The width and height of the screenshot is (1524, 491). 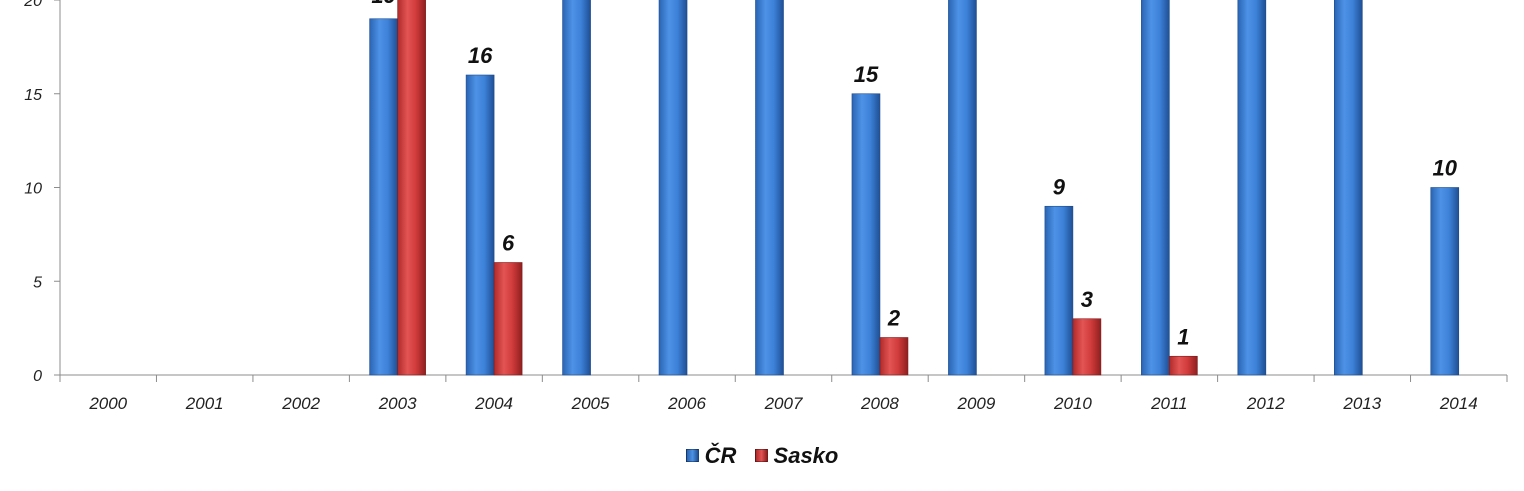 I want to click on bar-cr-2007, so click(x=769, y=188).